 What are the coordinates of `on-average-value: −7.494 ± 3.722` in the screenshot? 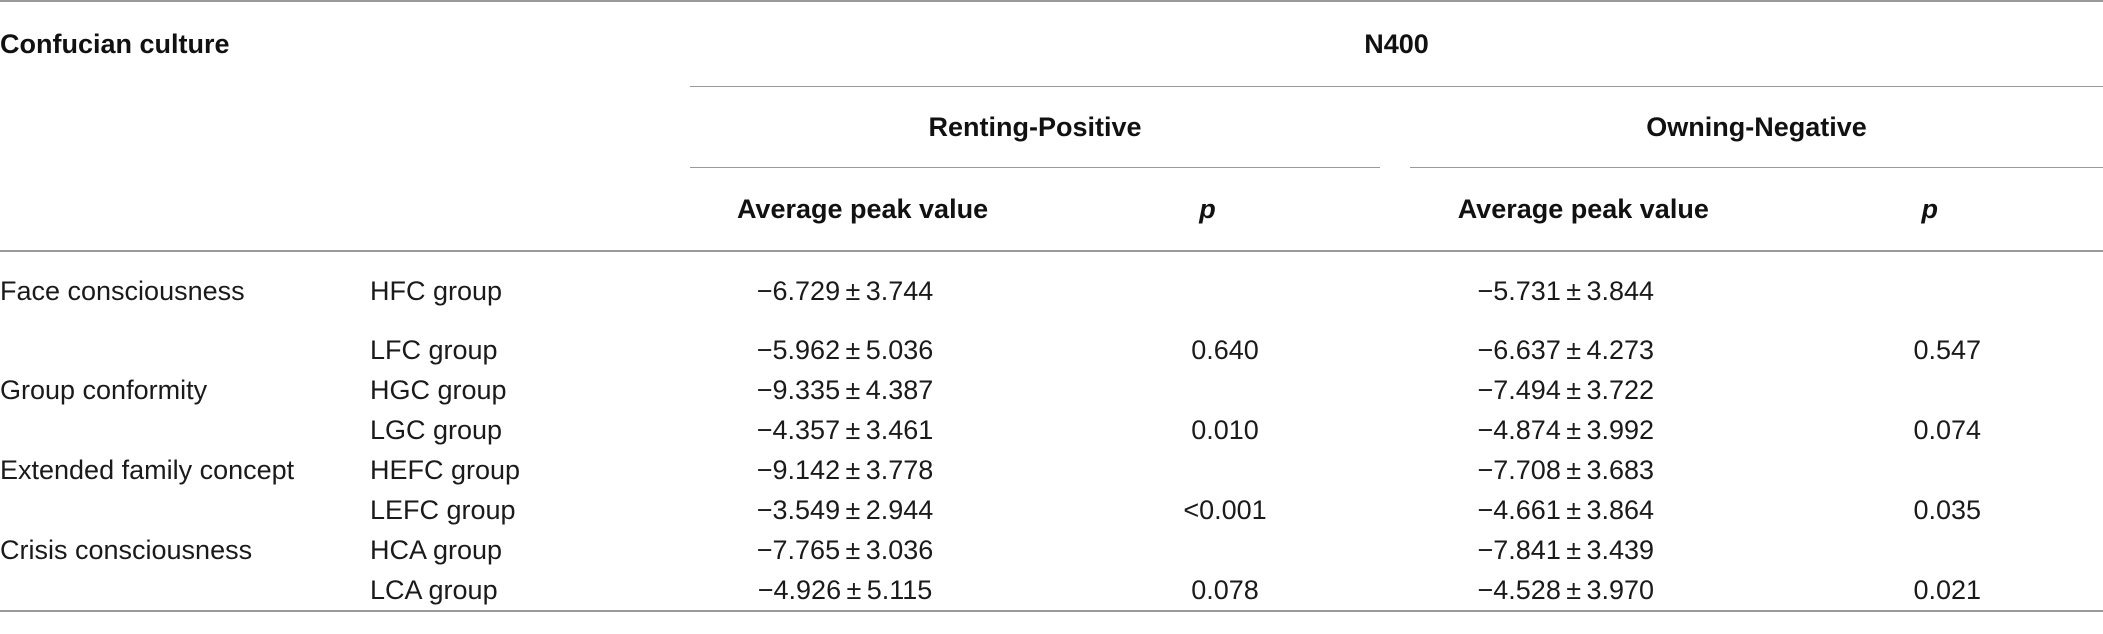 It's located at (1566, 389).